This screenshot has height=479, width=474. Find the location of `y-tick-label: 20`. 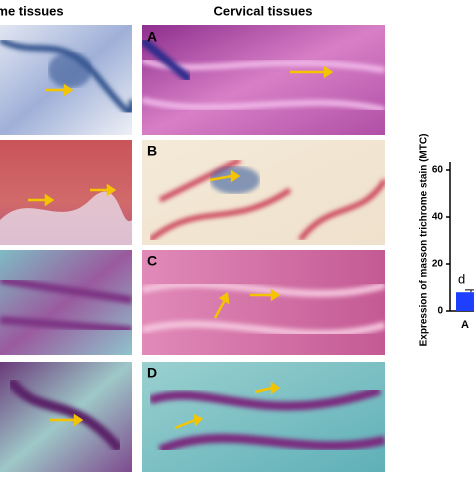

y-tick-label: 20 is located at coordinates (438, 264).